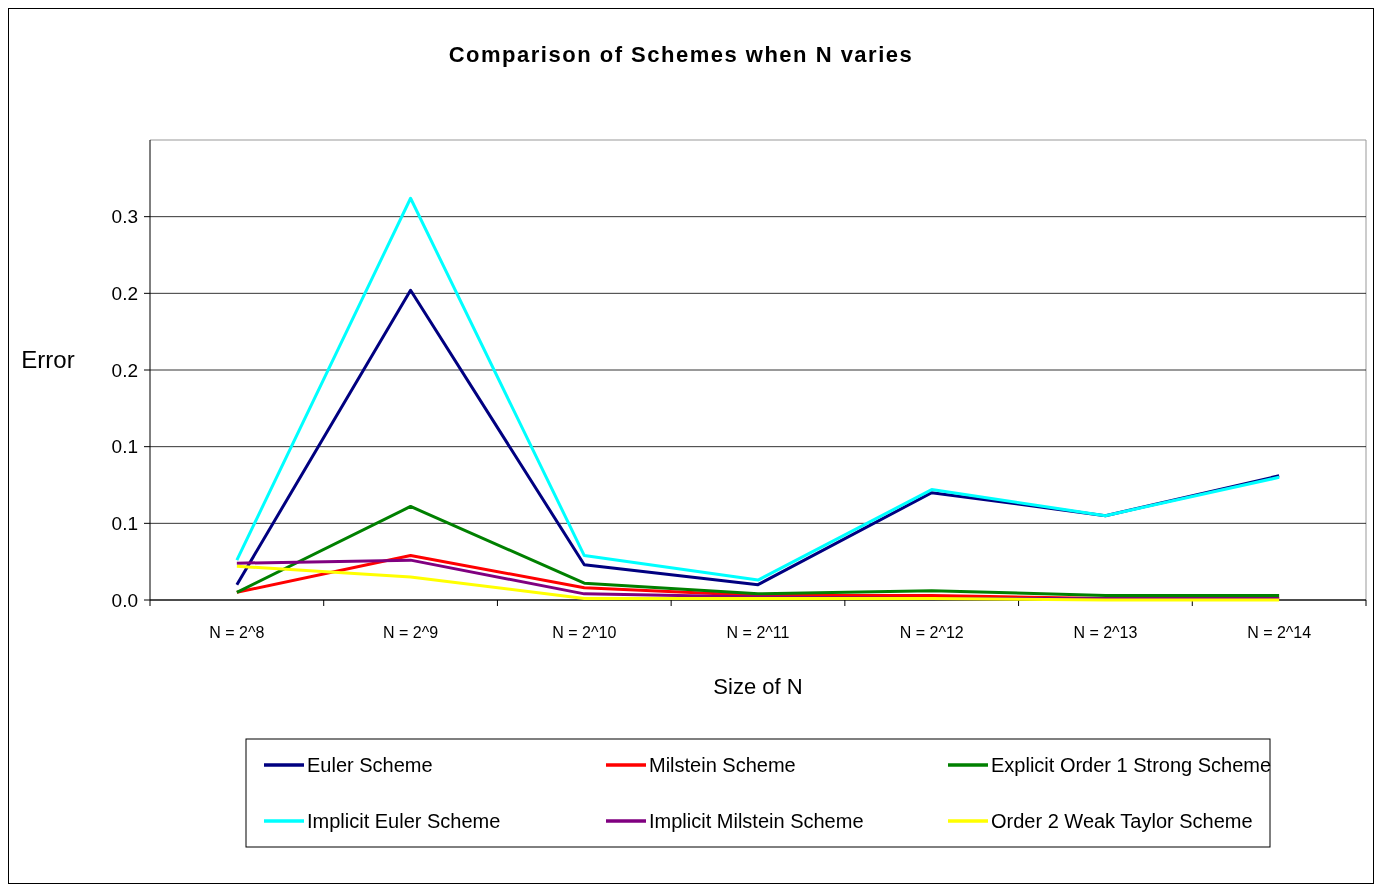 This screenshot has width=1382, height=892. What do you see at coordinates (722, 765) in the screenshot?
I see `legend-label: Milstein Scheme` at bounding box center [722, 765].